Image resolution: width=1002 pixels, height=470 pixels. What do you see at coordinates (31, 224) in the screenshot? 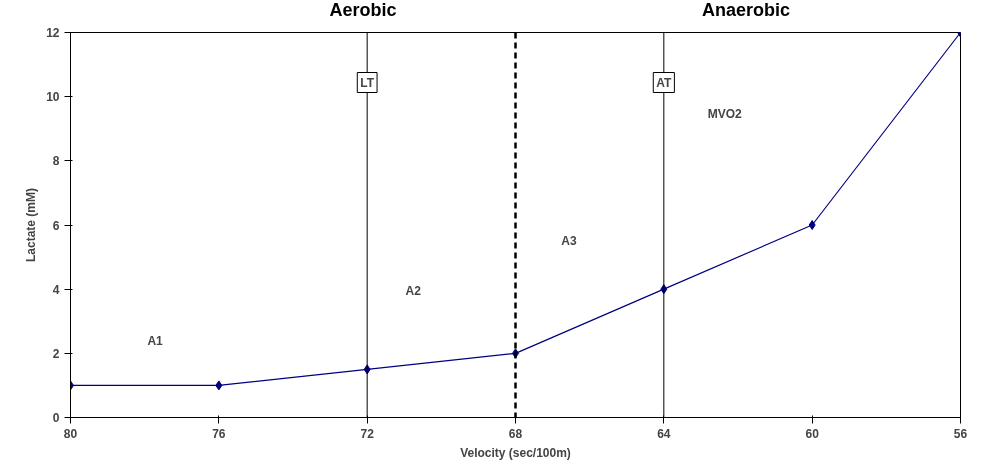
I see `y-axis-title: Lactate (mM)` at bounding box center [31, 224].